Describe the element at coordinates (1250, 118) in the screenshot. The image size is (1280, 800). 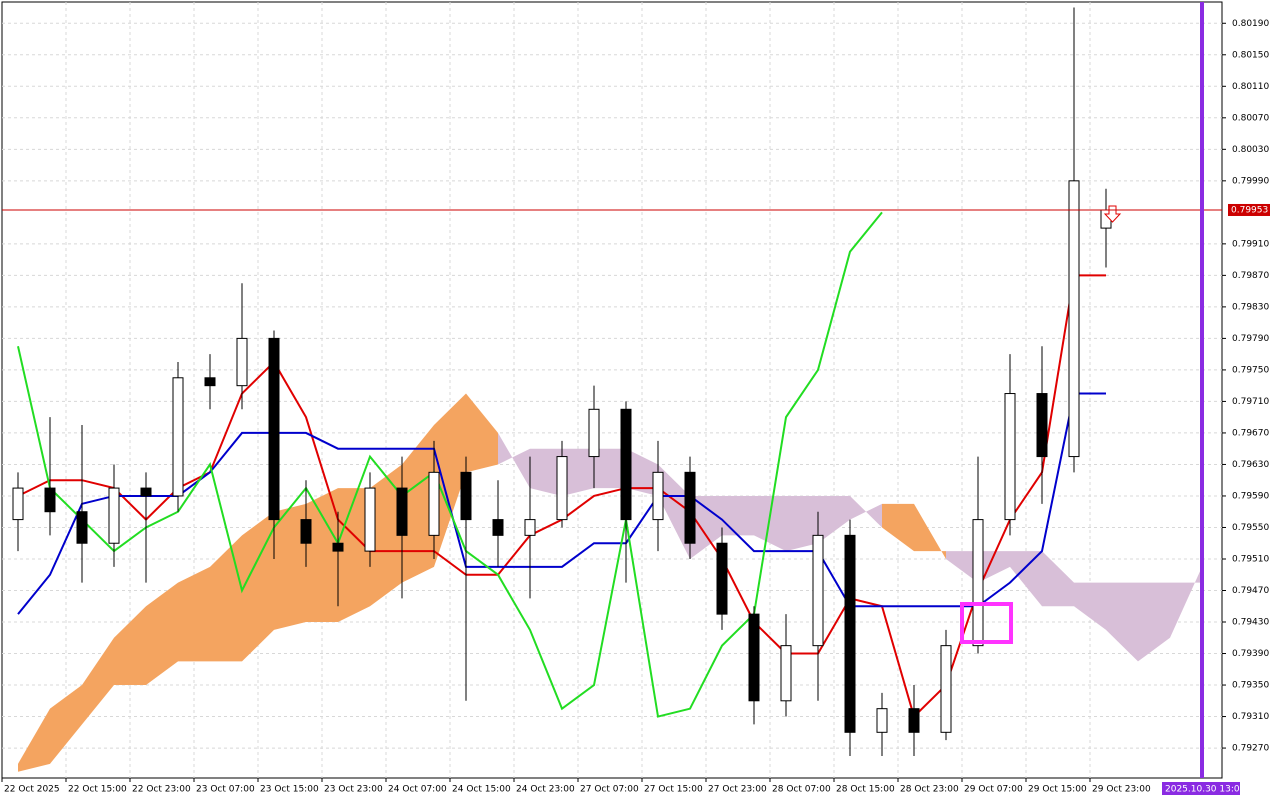
I see `y-tick-label: 0.80070` at that location.